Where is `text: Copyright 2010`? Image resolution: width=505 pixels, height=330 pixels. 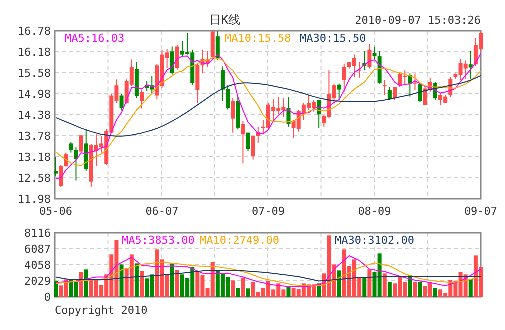 text: Copyright 2010 is located at coordinates (101, 310).